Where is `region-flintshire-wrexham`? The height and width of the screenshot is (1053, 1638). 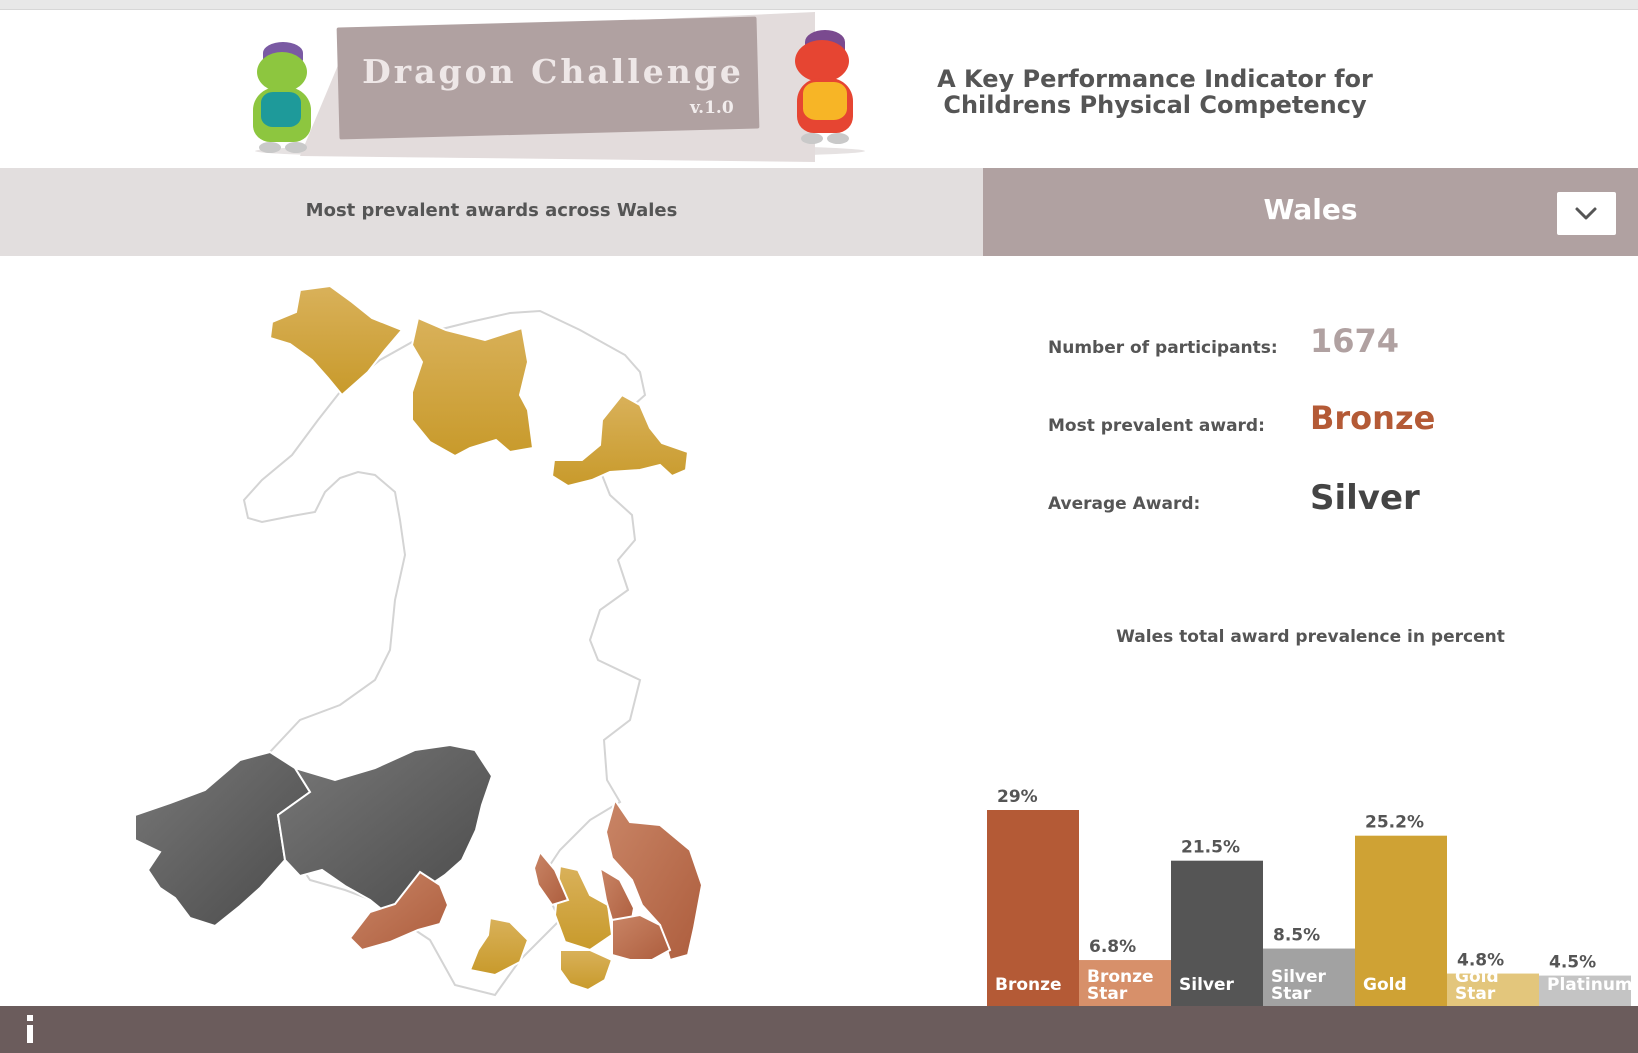 region-flintshire-wrexham is located at coordinates (620, 440).